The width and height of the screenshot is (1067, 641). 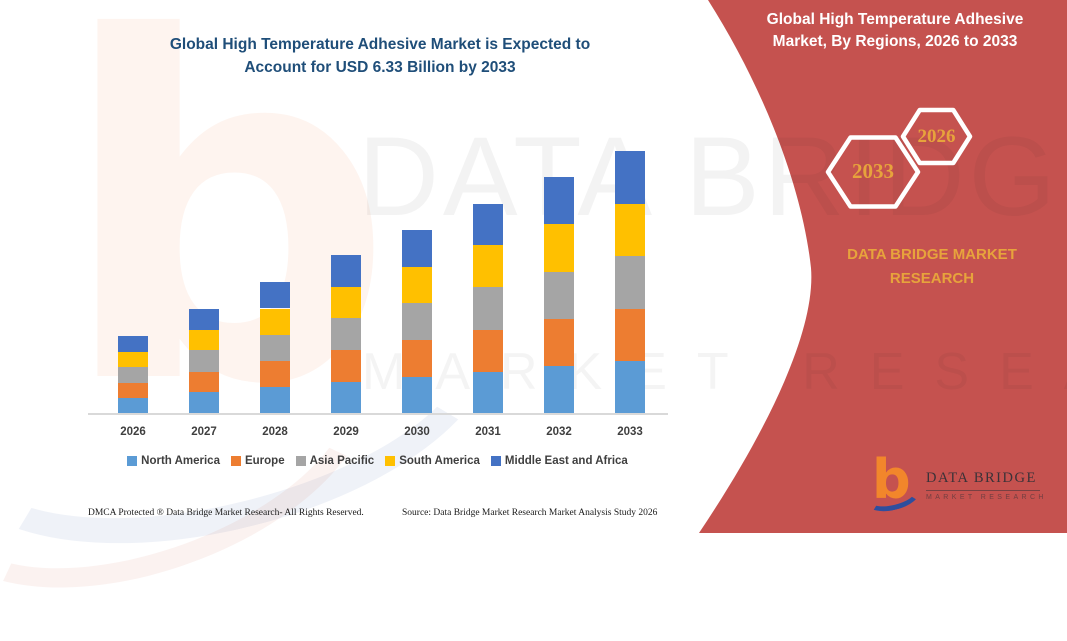 I want to click on logo-b-letter: b, so click(x=891, y=479).